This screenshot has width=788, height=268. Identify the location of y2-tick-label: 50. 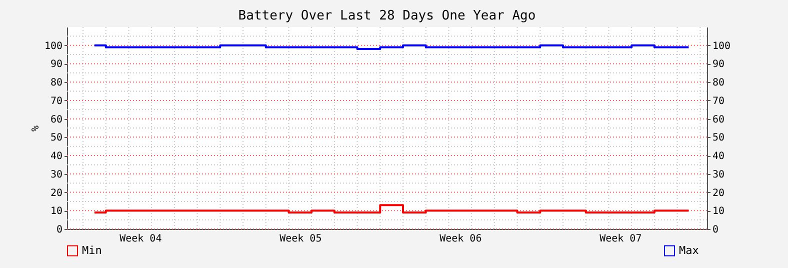
(718, 138).